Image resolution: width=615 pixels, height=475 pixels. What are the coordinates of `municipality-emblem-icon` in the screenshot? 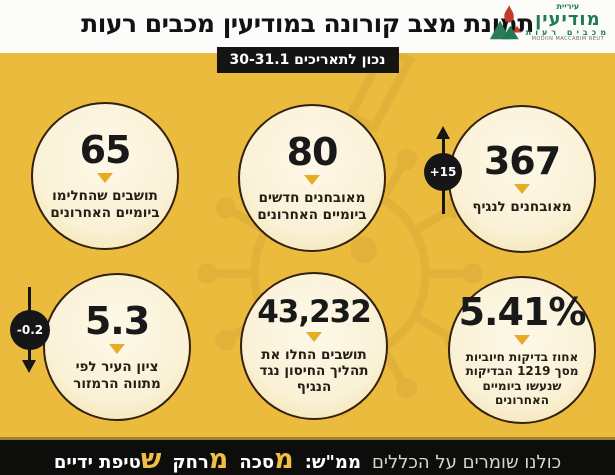 It's located at (505, 22).